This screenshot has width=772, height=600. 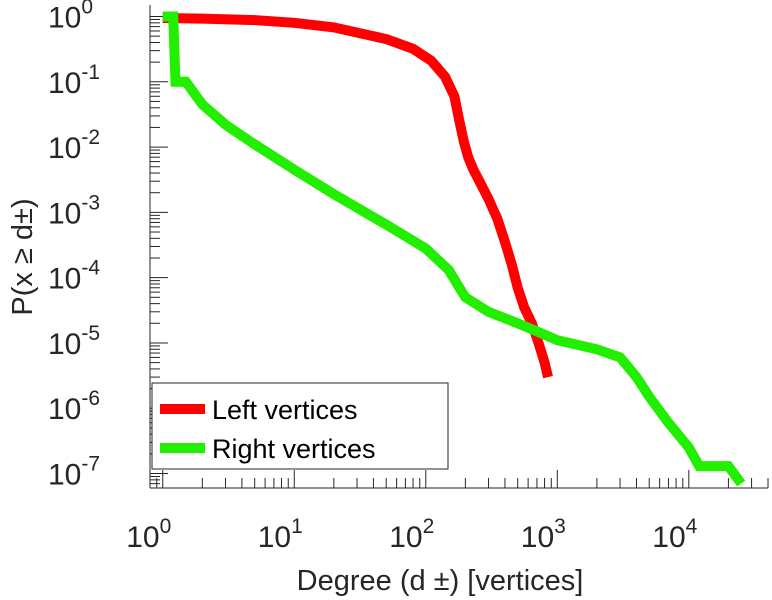 I want to click on y-tick-label: 10⁻³, so click(x=74, y=210).